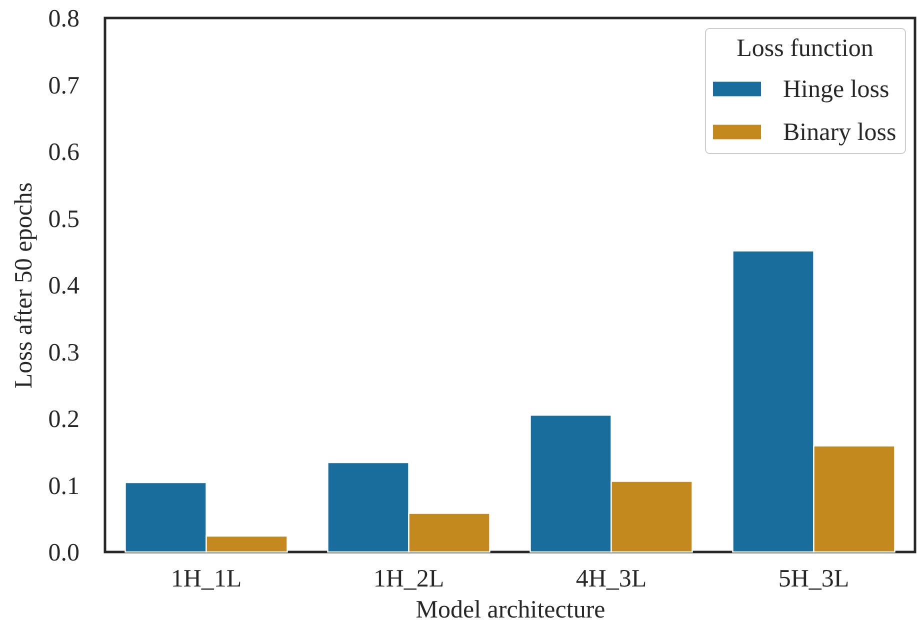 This screenshot has height=637, width=917. Describe the element at coordinates (24, 285) in the screenshot. I see `y-axis-title: Loss after 50 epochs` at that location.